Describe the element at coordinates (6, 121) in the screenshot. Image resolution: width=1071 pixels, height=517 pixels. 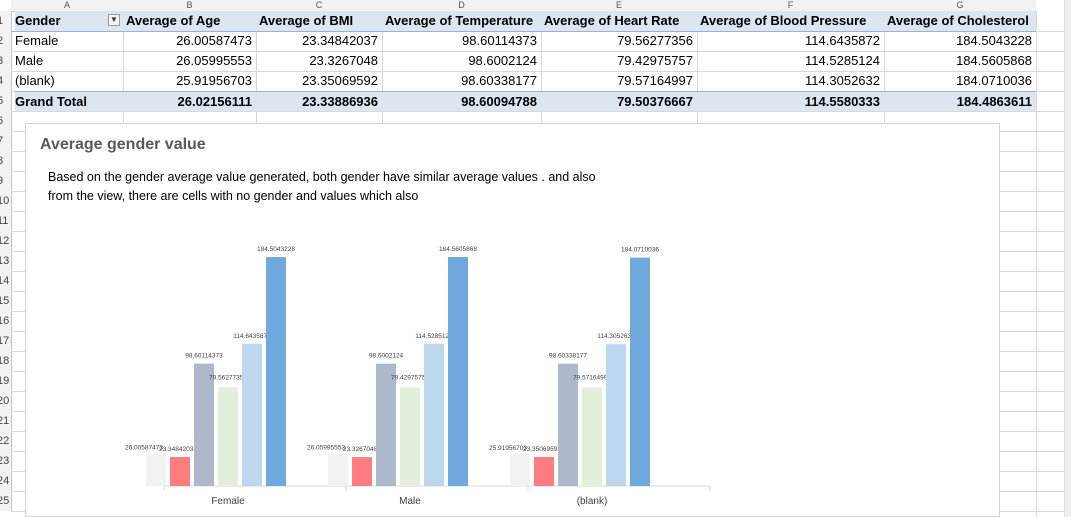
I see `row-header-6: 6` at that location.